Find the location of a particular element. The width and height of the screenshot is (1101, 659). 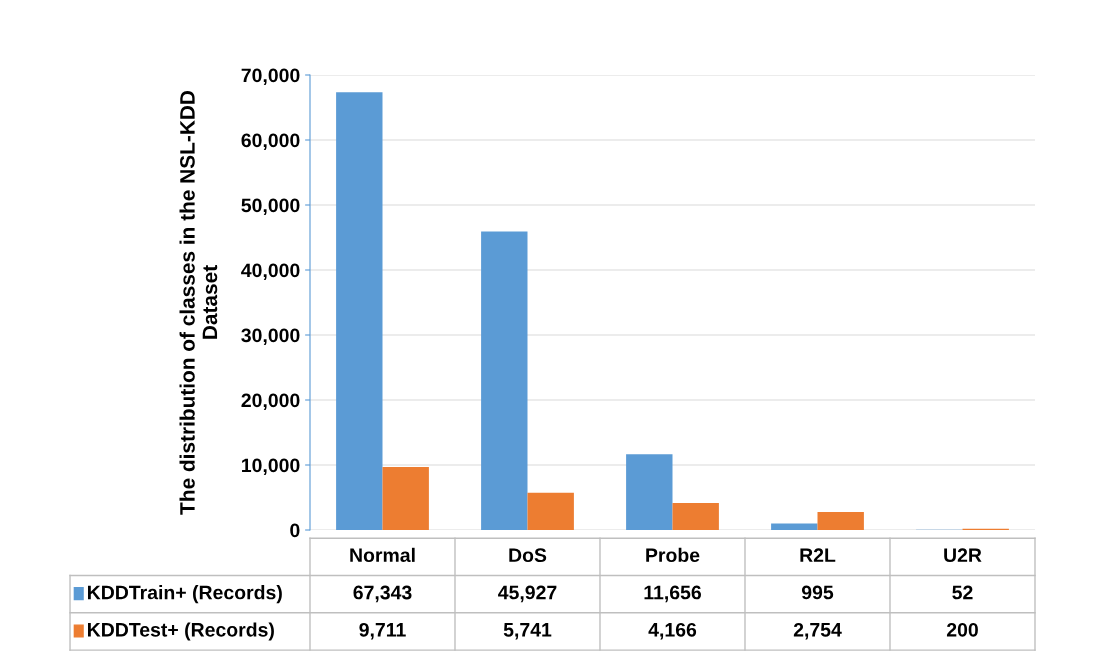

y-tick-label: 40,000 is located at coordinates (270, 272).